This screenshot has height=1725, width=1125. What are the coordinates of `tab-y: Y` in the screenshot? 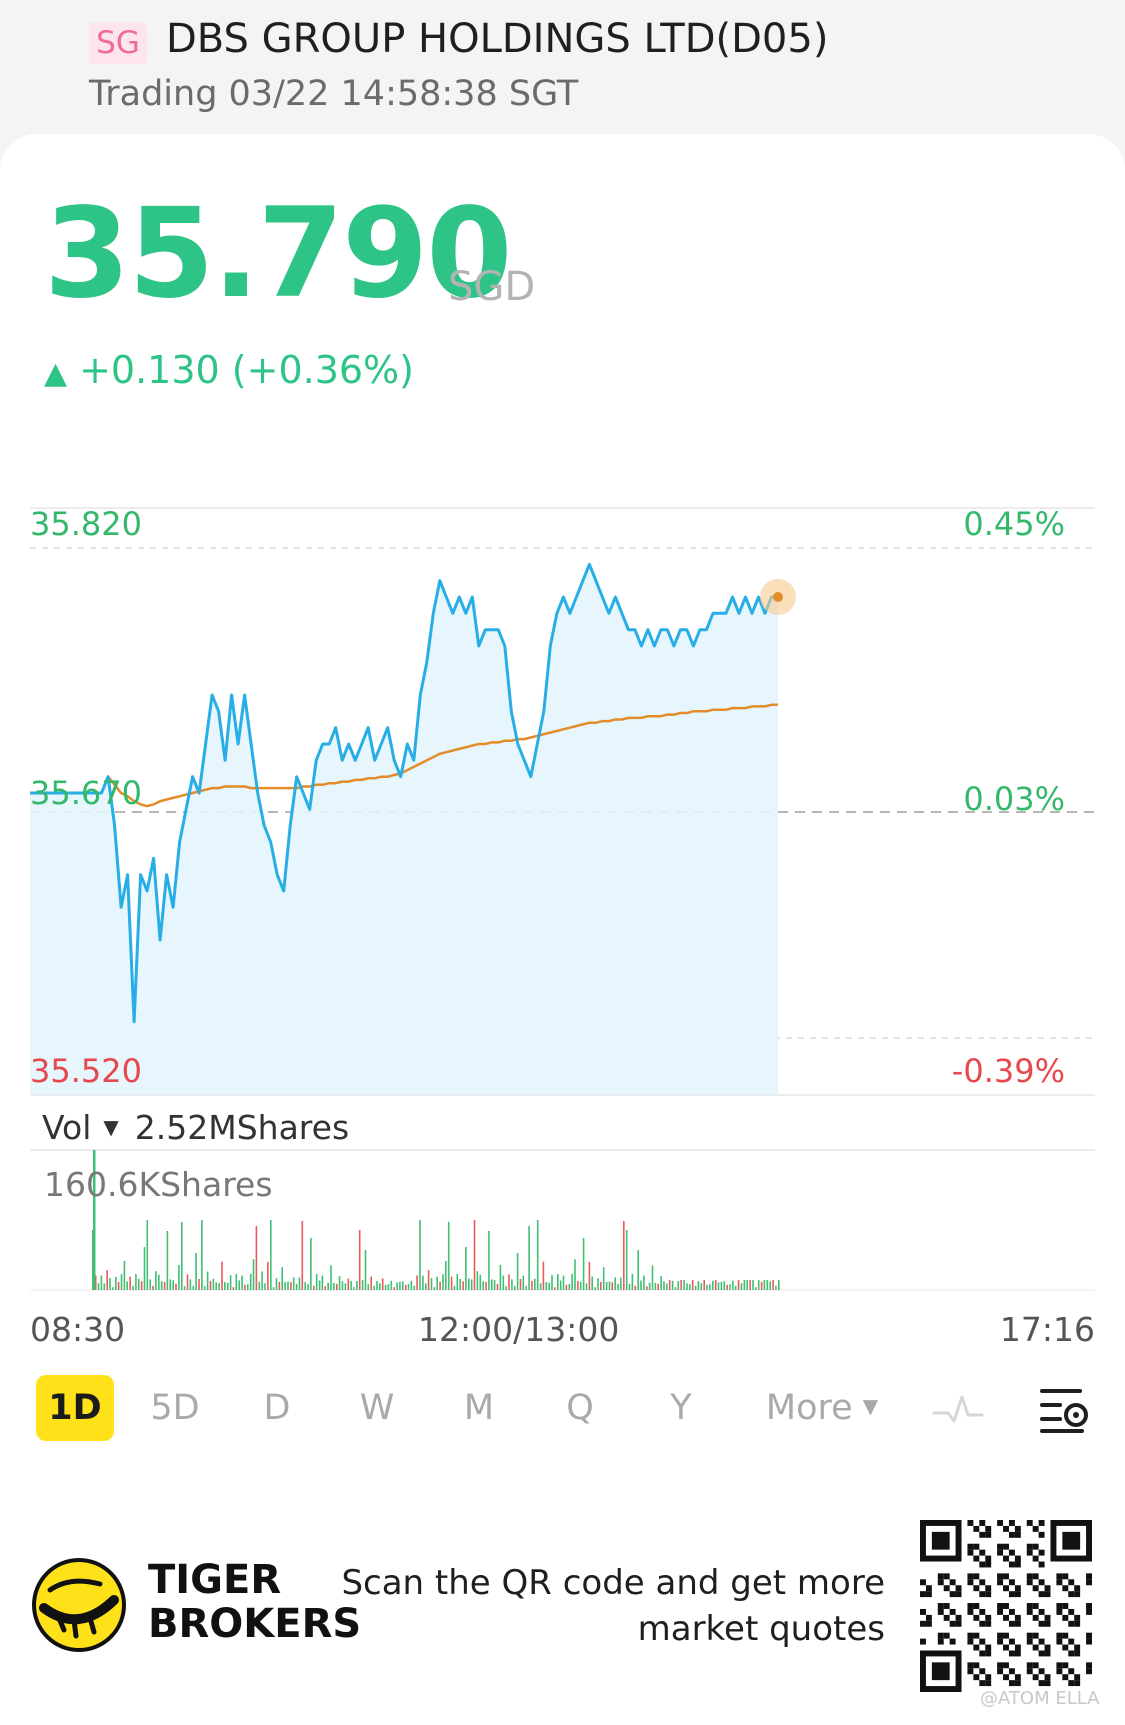 It's located at (681, 1408).